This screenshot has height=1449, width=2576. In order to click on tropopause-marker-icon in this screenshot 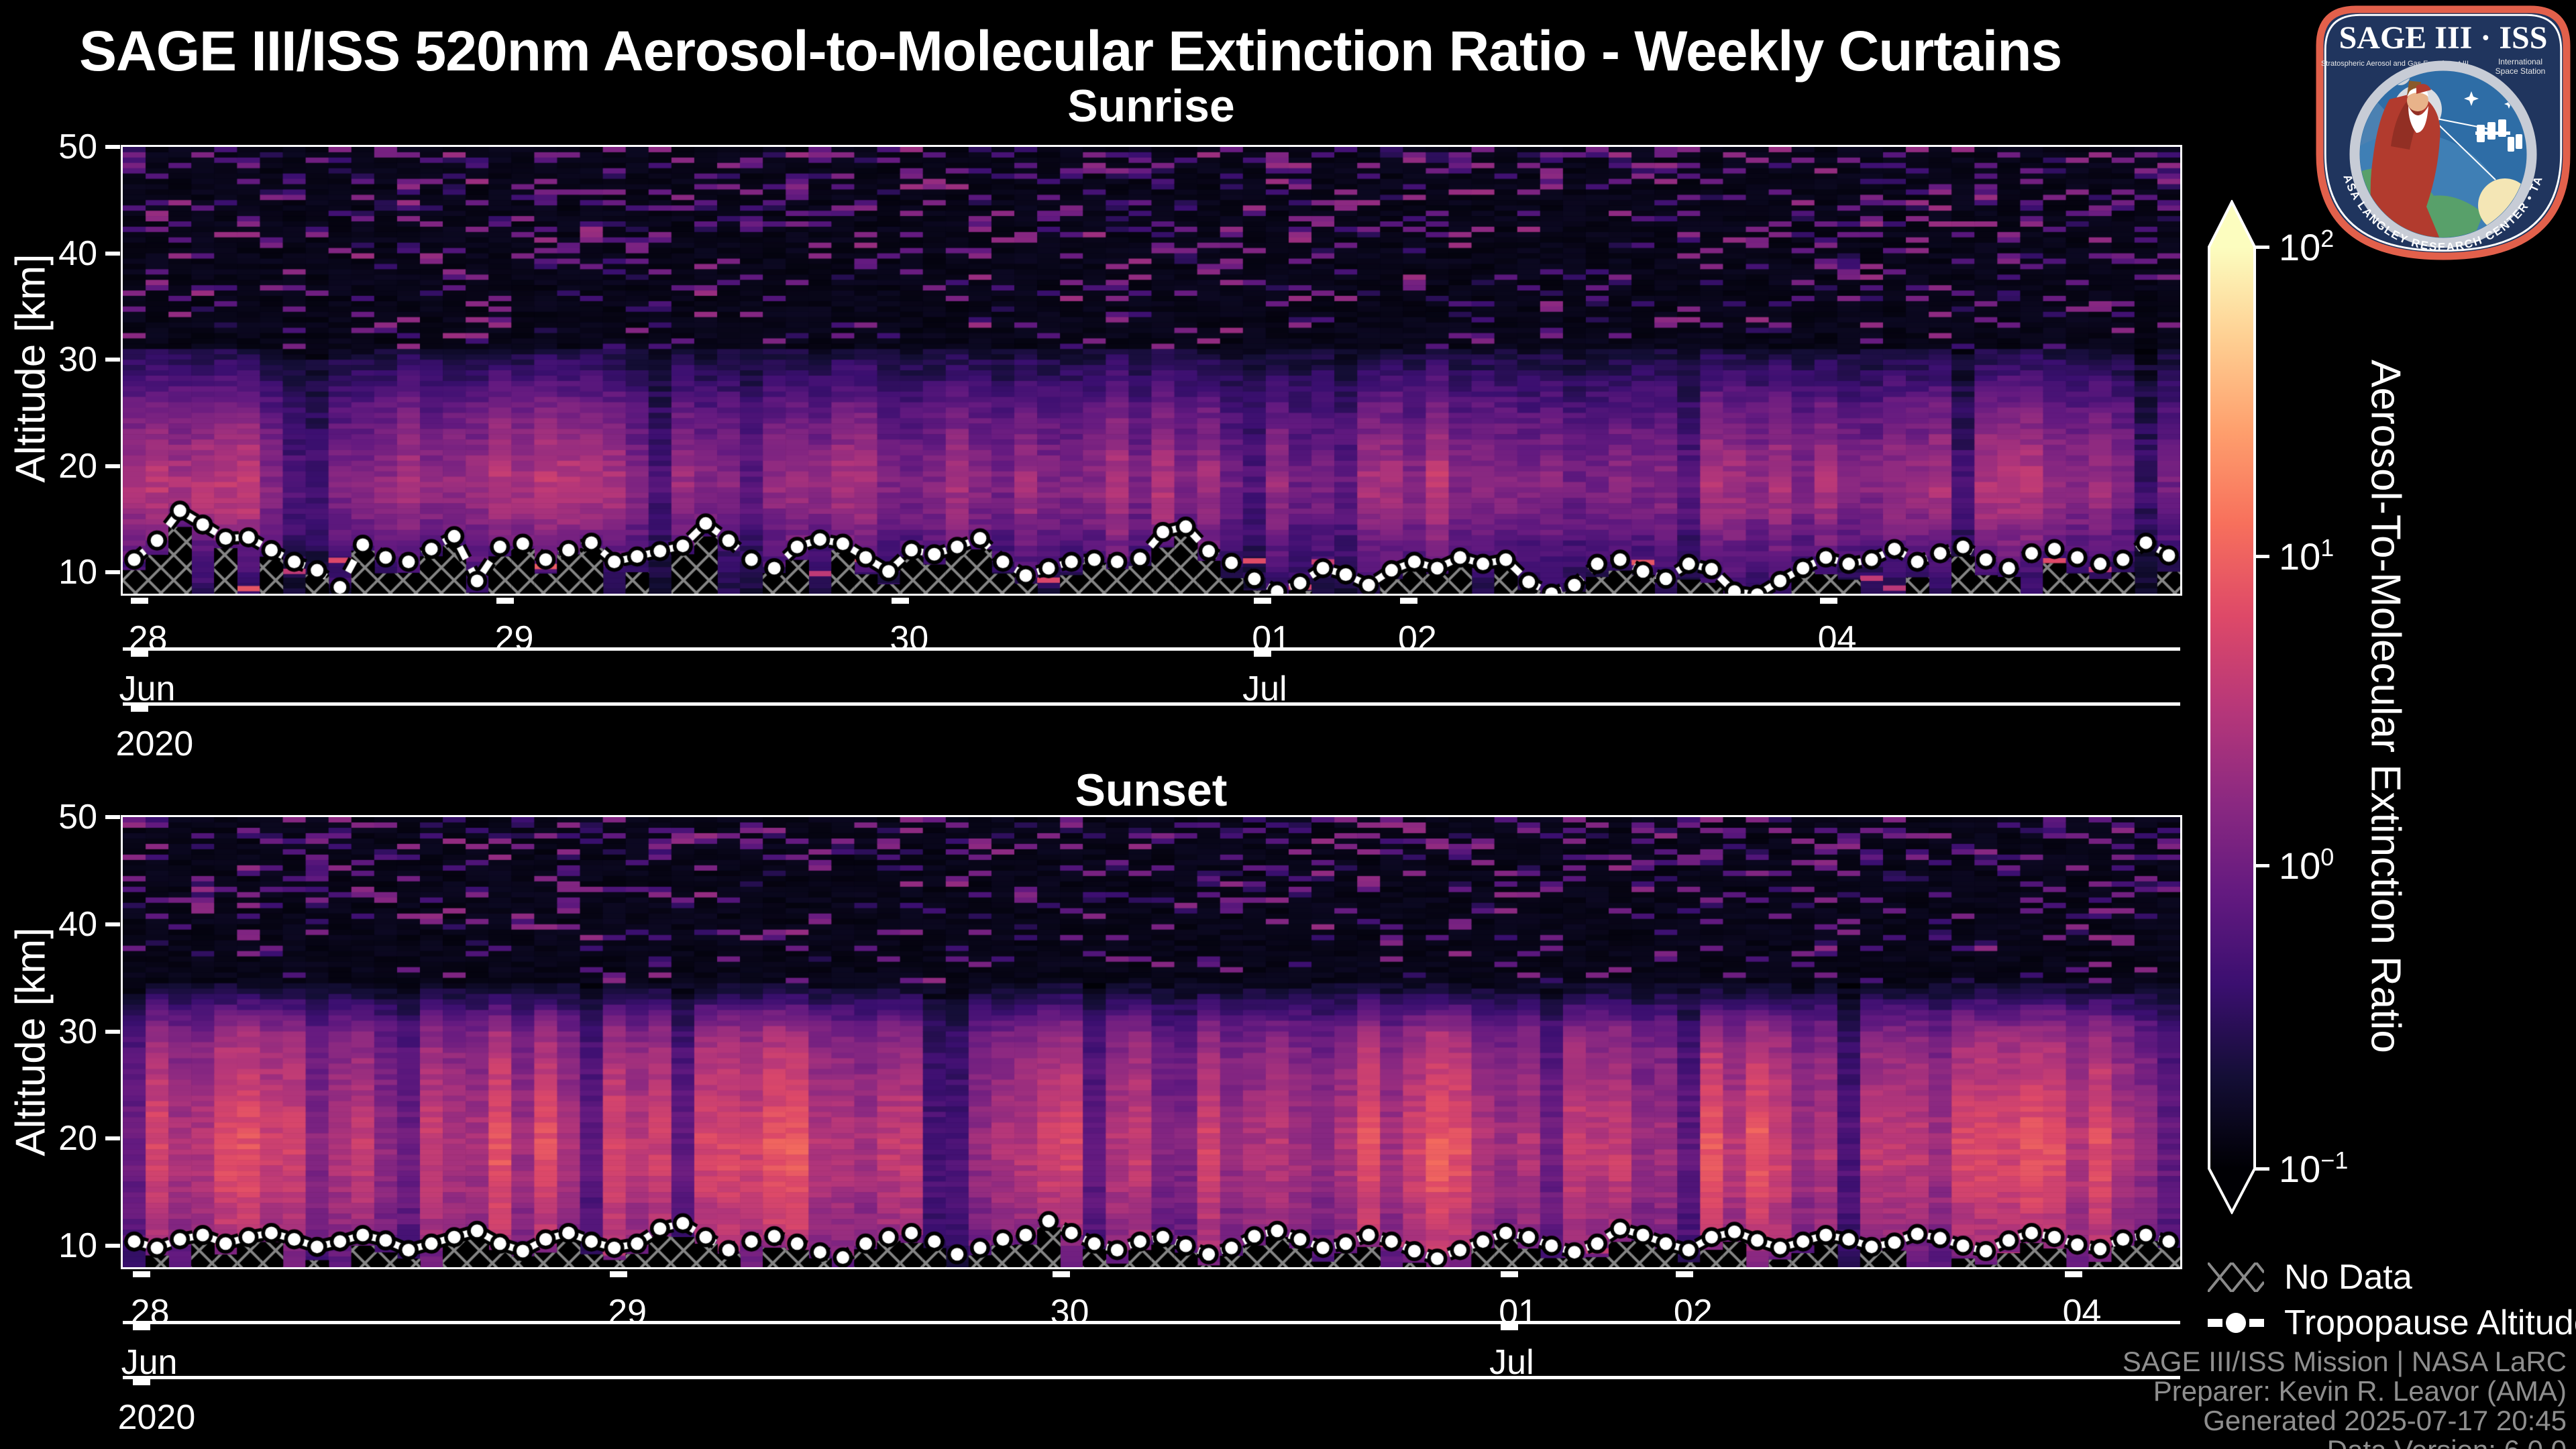, I will do `click(2236, 1323)`.